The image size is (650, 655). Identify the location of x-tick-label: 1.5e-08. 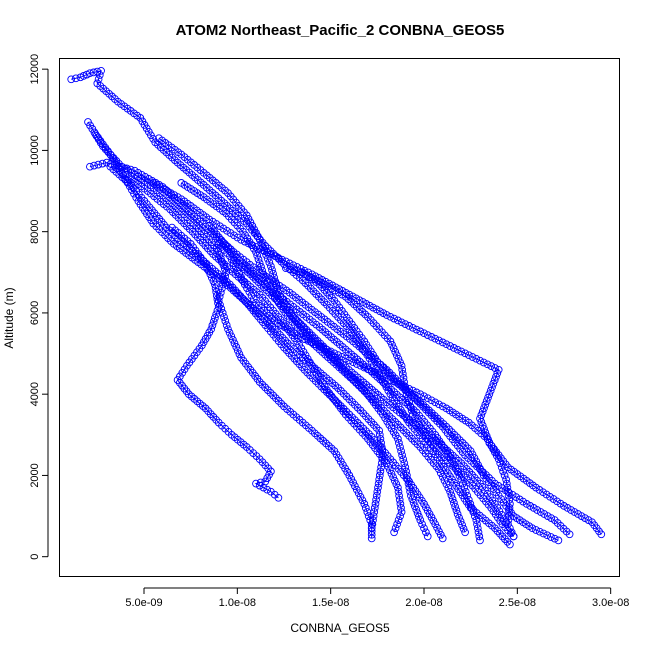
(330, 603).